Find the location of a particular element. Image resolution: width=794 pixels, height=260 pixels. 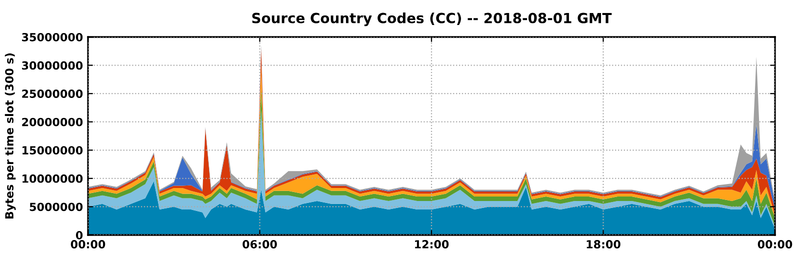

y-tick-label: 15000000 is located at coordinates (52, 150).